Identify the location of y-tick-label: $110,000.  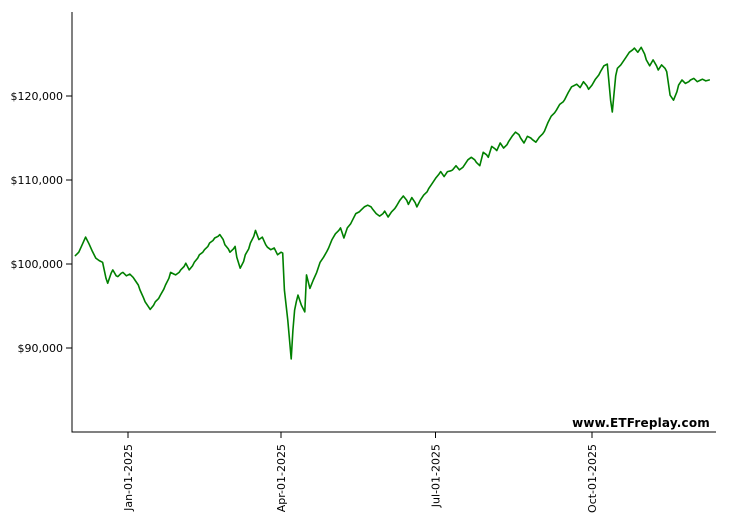
(37, 180).